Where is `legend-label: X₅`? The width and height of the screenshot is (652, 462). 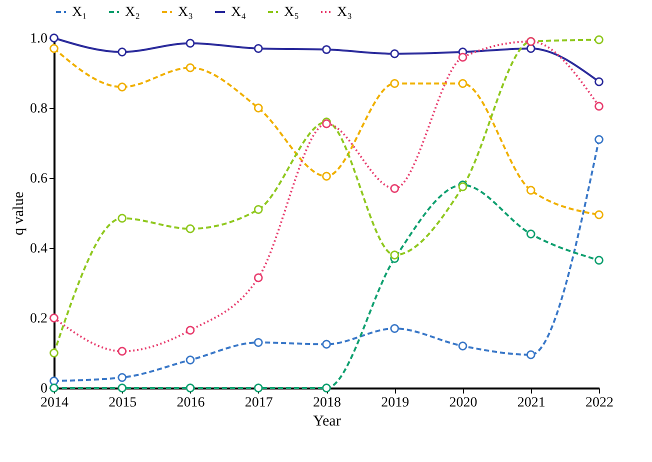 legend-label: X₅ is located at coordinates (292, 12).